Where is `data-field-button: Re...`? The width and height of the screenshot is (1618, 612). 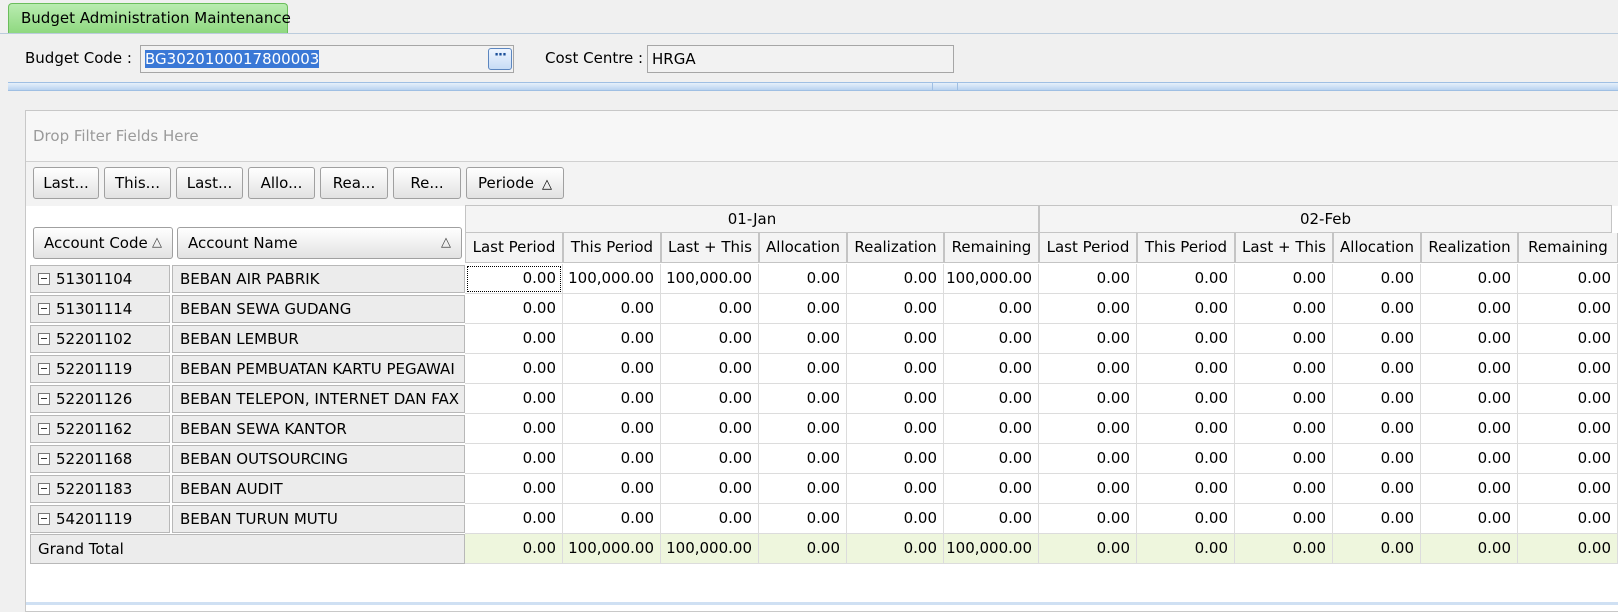
data-field-button: Re... is located at coordinates (427, 183).